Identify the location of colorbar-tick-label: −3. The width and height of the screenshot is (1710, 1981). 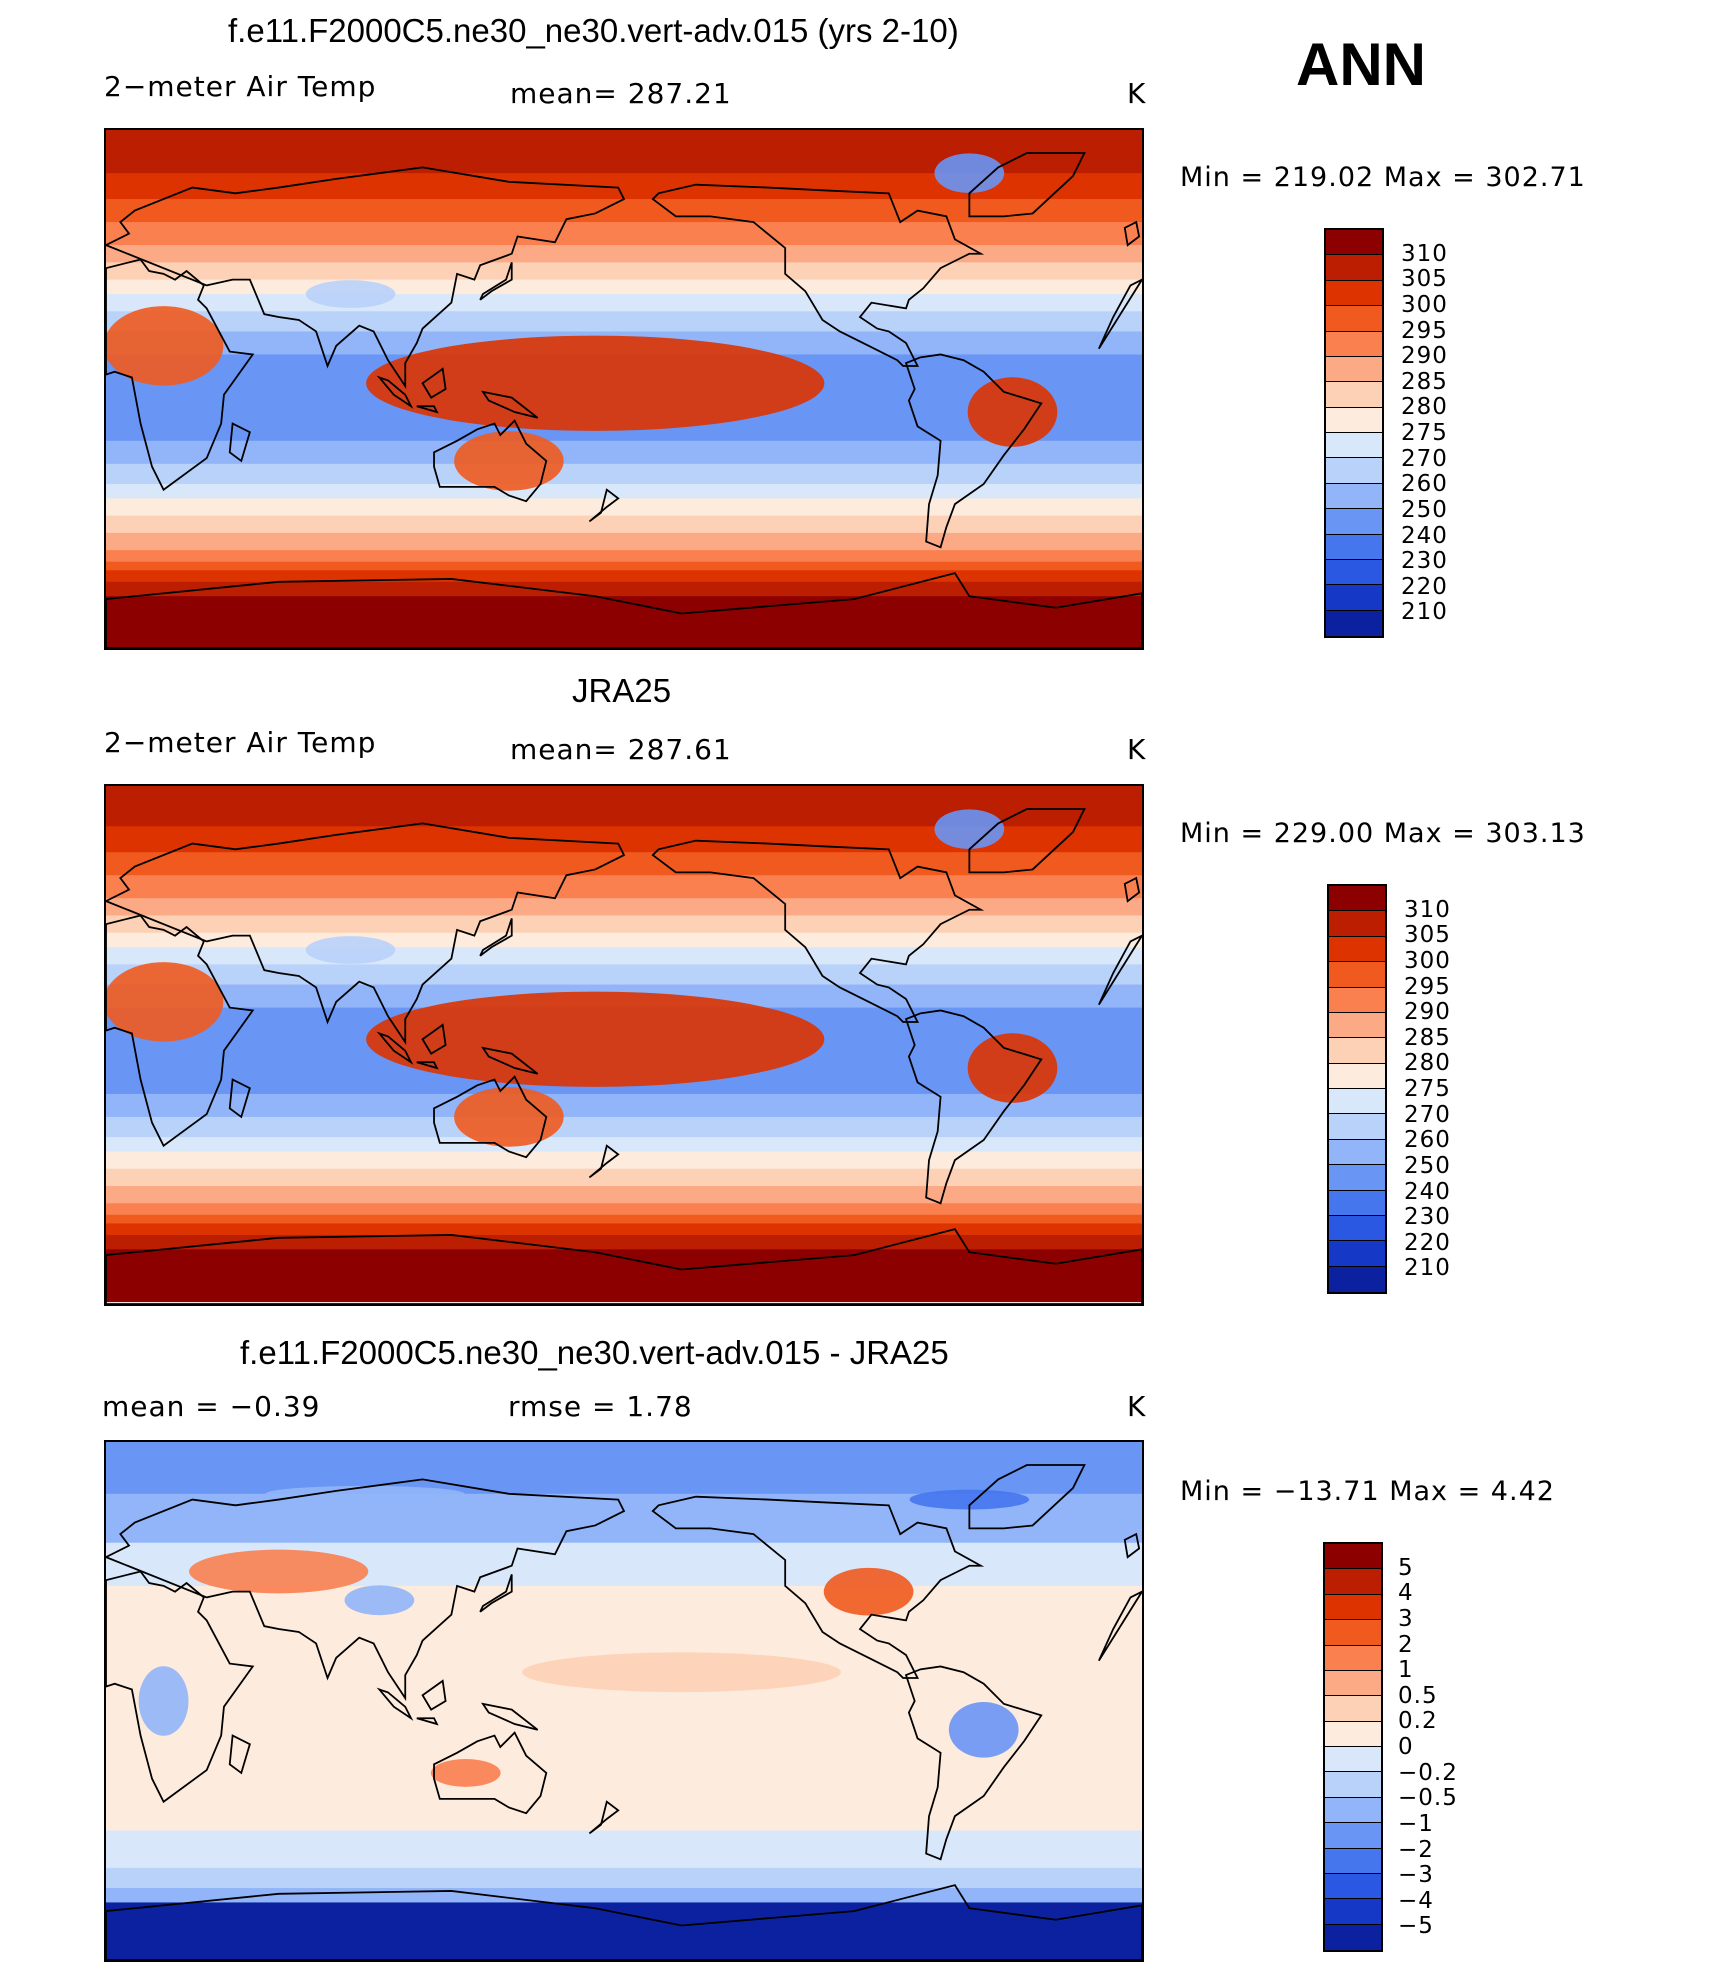
(1416, 1875).